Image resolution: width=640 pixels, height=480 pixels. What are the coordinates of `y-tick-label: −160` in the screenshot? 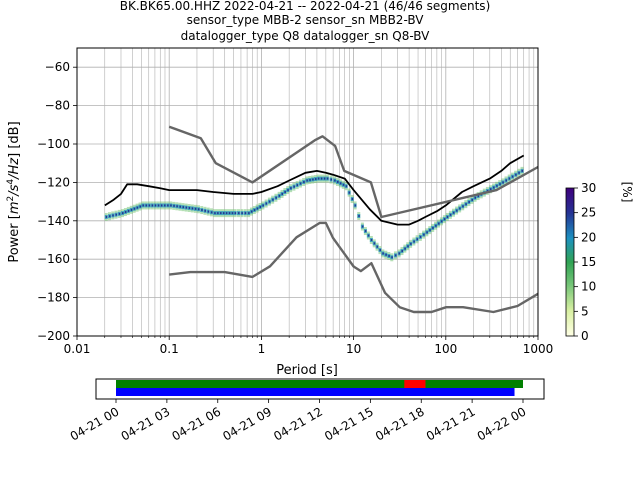 It's located at (53, 259).